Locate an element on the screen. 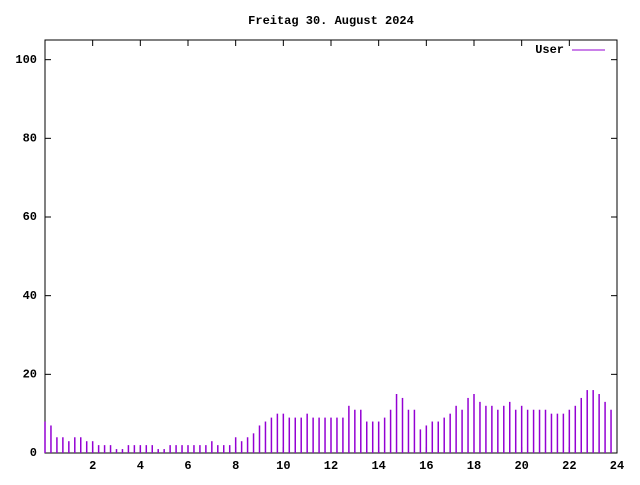 The width and height of the screenshot is (640, 485). x-tick-label: 4 is located at coordinates (140, 466).